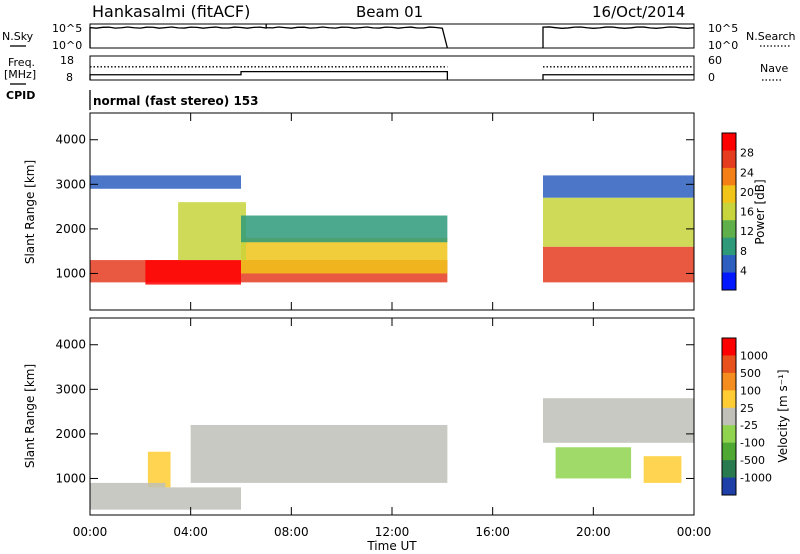 The height and width of the screenshot is (554, 800). Describe the element at coordinates (190, 532) in the screenshot. I see `x-tick-label: 04:00` at that location.